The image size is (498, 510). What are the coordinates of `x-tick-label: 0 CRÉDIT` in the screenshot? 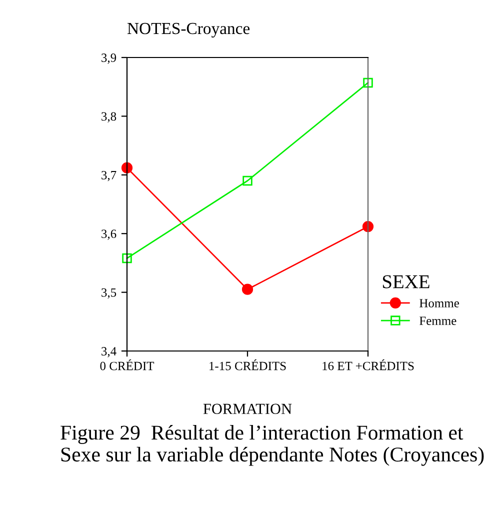 It's located at (127, 364).